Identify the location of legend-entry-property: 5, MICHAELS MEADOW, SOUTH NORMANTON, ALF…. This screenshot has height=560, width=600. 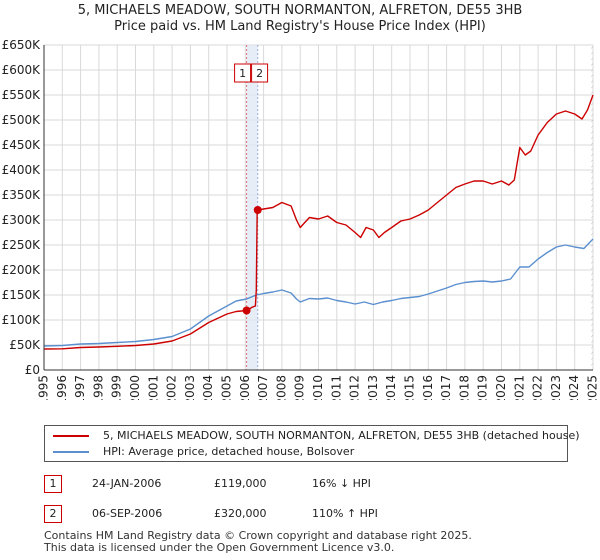
(316, 436).